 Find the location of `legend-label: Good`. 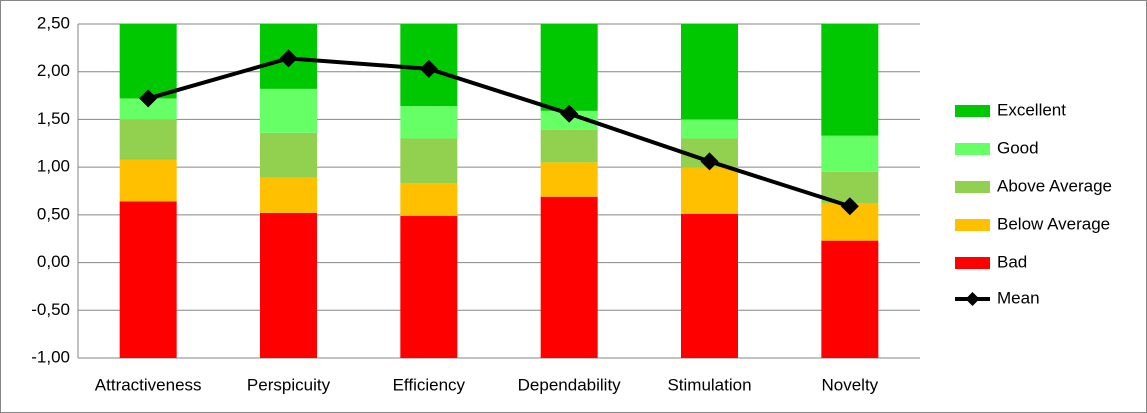

legend-label: Good is located at coordinates (1018, 147).